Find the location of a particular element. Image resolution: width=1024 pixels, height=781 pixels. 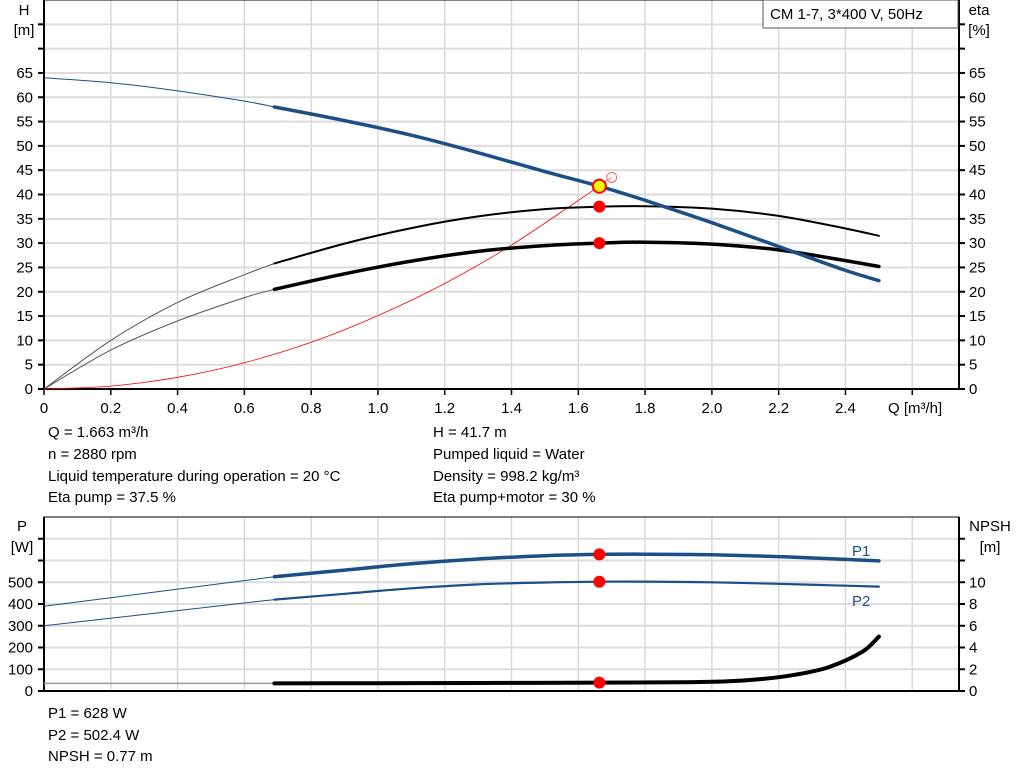

y-tick-label-left: 50 is located at coordinates (24, 146).